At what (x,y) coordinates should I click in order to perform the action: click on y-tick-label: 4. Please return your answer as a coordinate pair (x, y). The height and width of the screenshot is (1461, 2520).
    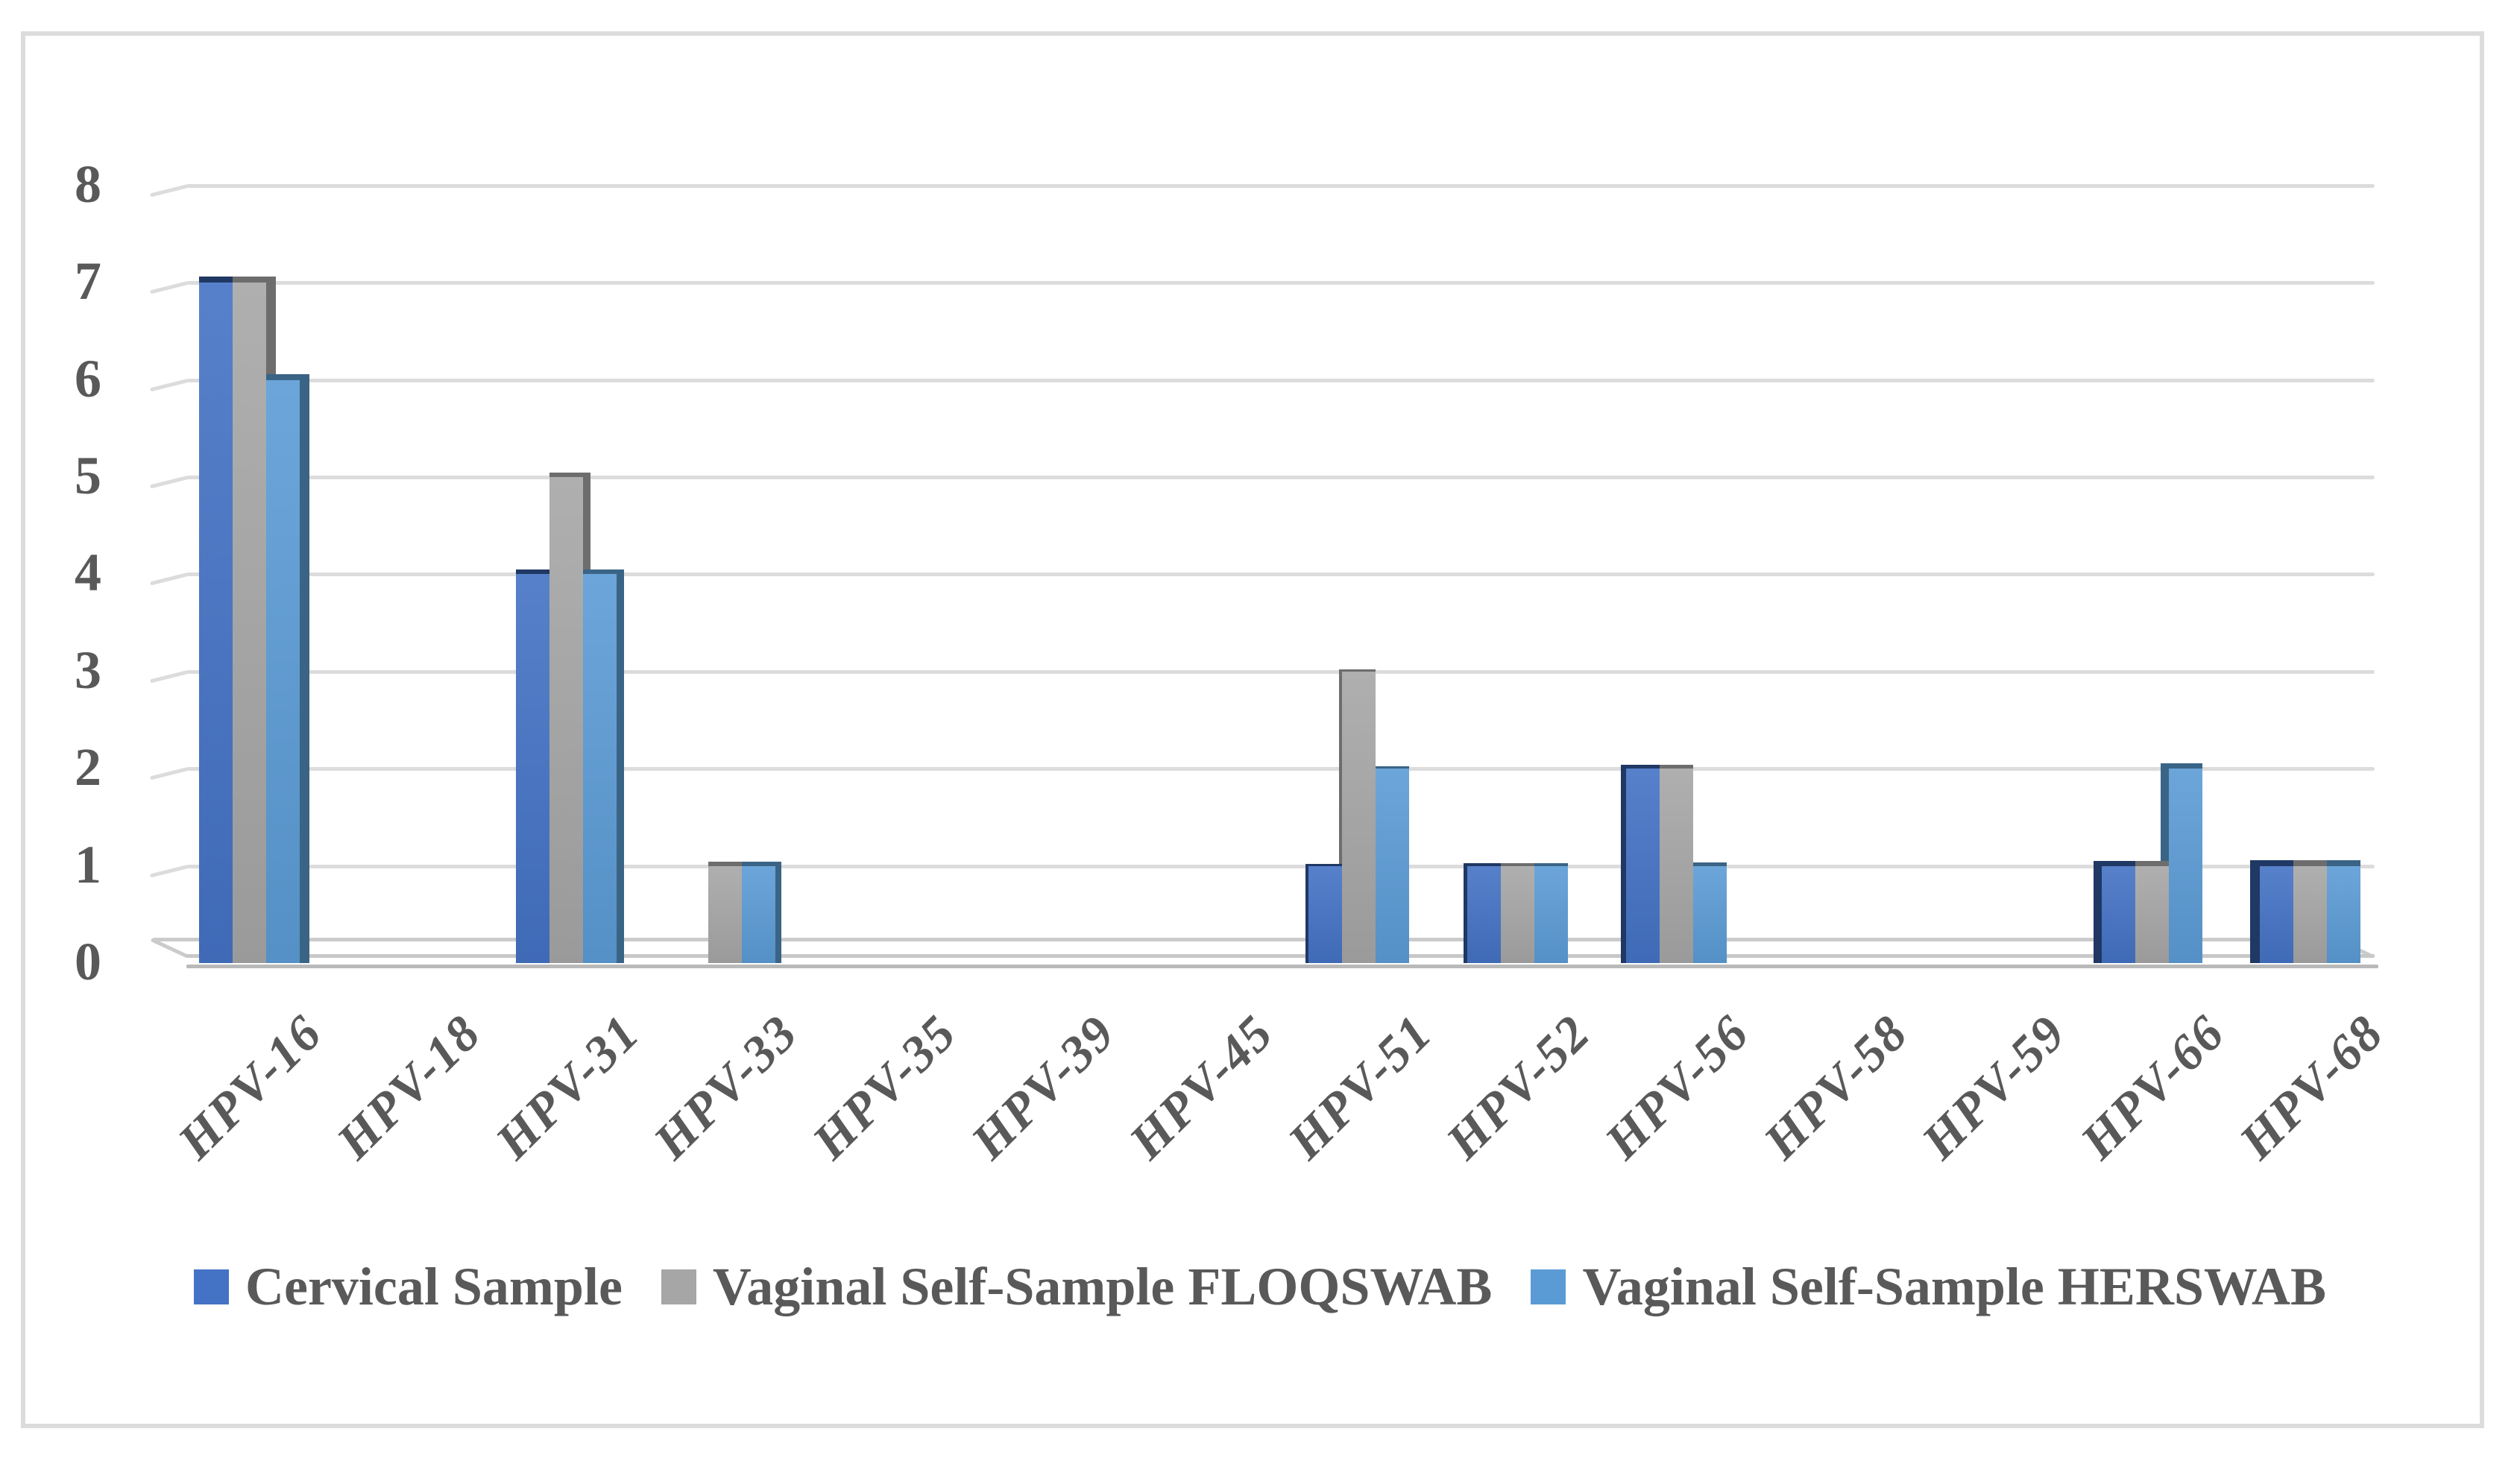
    Looking at the image, I should click on (88, 572).